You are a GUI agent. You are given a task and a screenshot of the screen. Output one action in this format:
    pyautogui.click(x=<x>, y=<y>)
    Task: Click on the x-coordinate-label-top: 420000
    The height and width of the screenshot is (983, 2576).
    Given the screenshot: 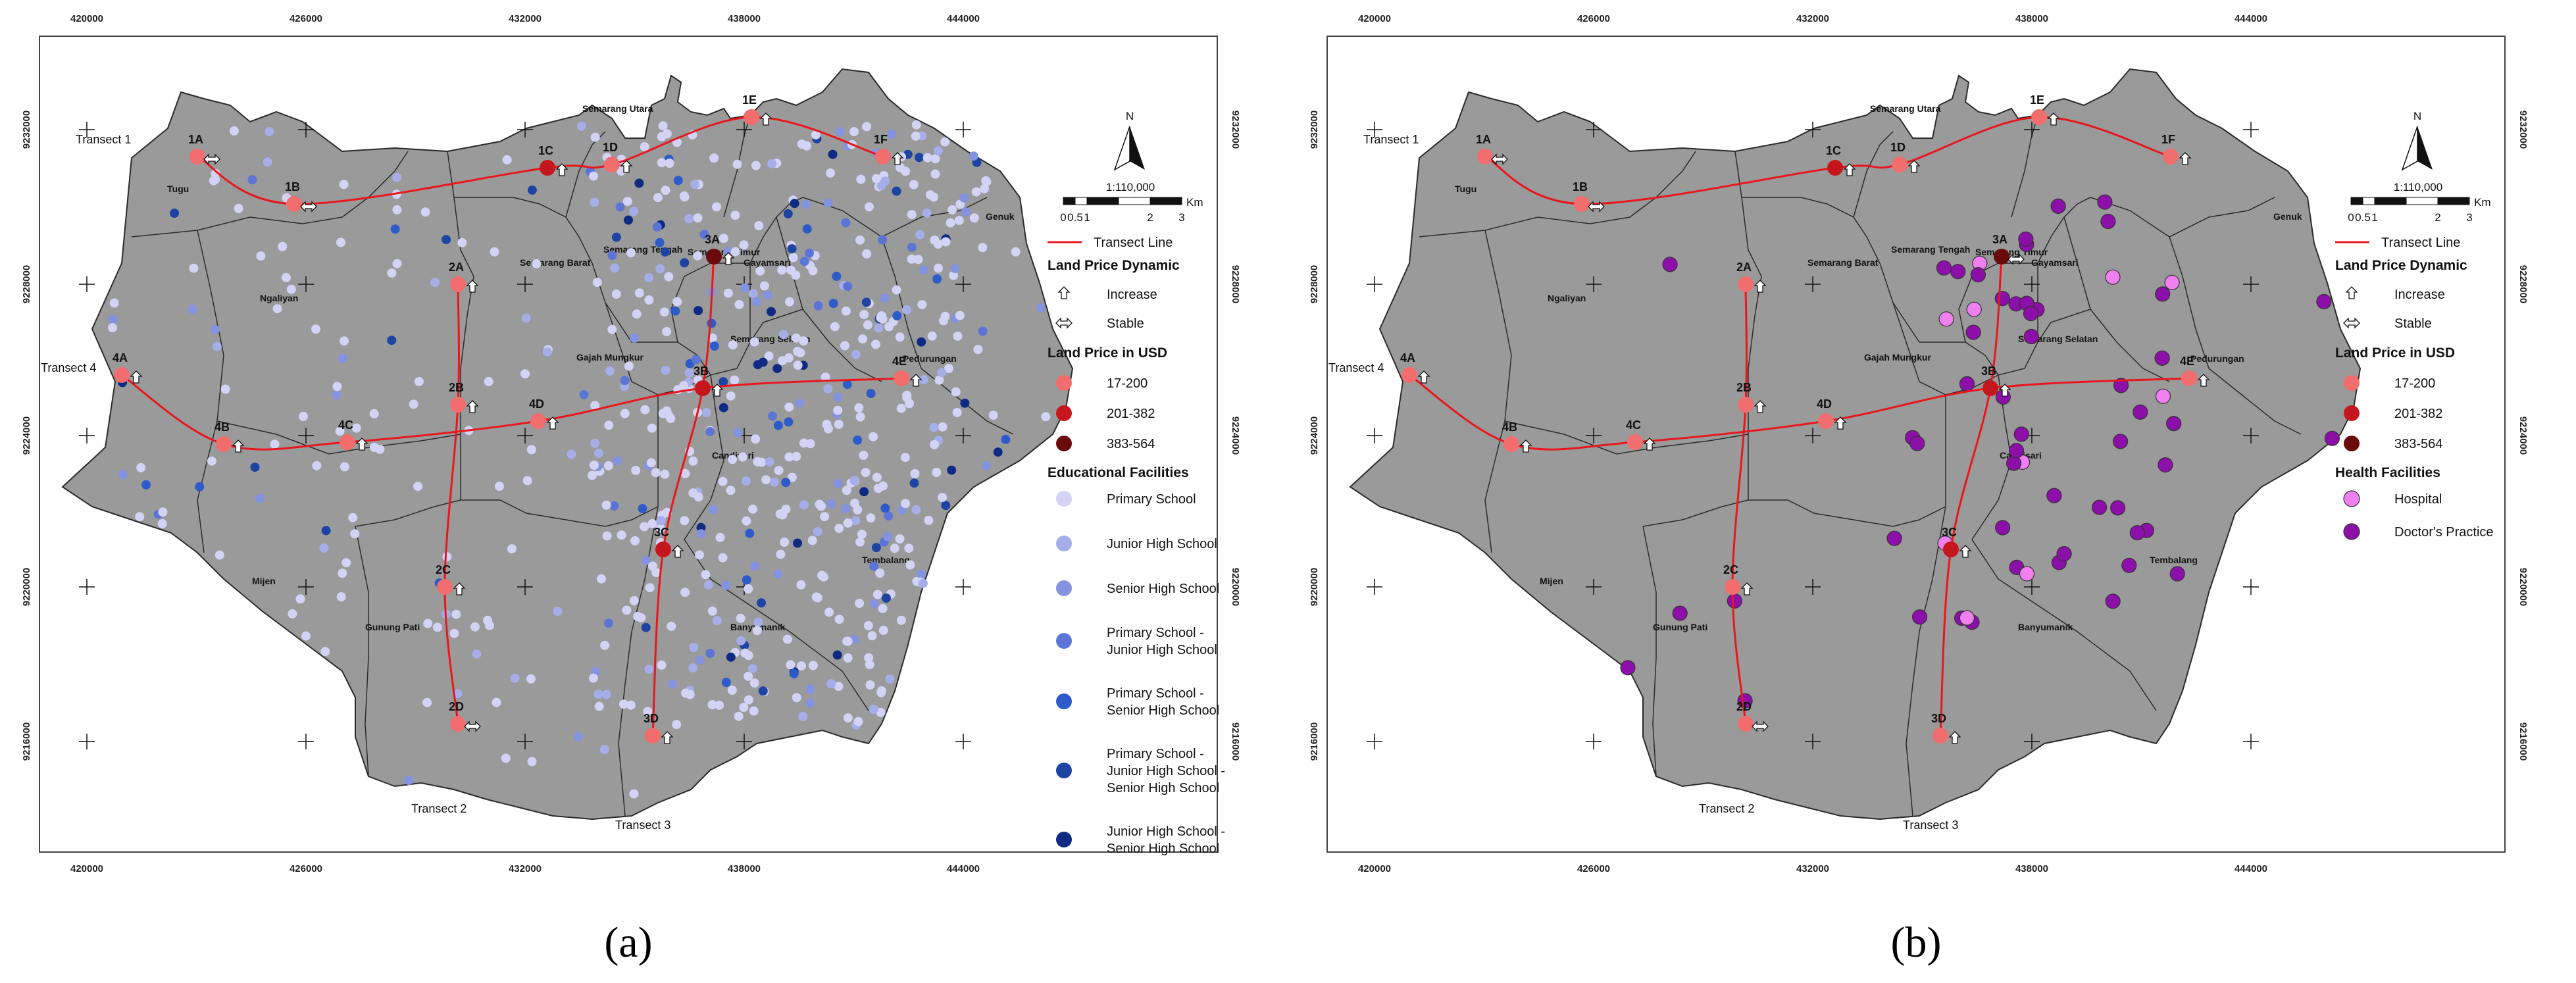 What is the action you would take?
    pyautogui.click(x=87, y=18)
    